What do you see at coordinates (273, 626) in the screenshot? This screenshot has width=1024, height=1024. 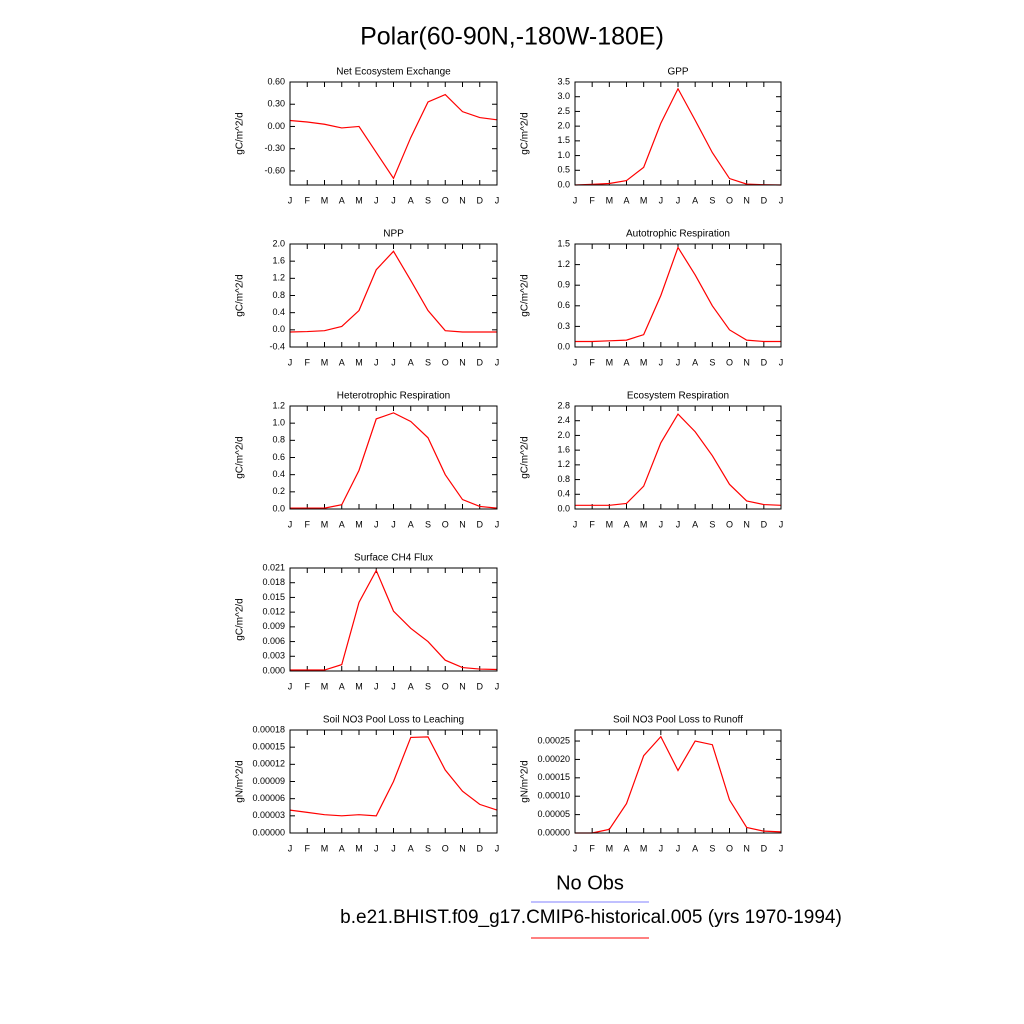 I see `y-tick-label: 0.009` at bounding box center [273, 626].